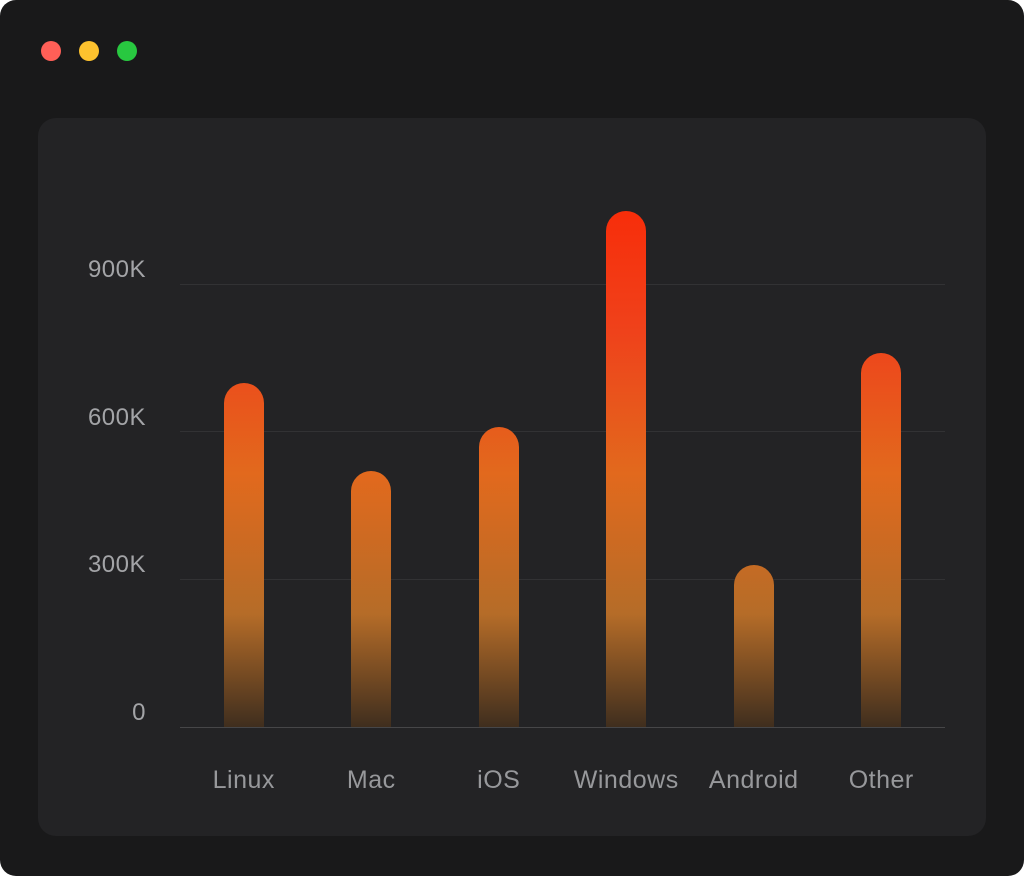 This screenshot has height=876, width=1024. What do you see at coordinates (127, 51) in the screenshot?
I see `zoom-button` at bounding box center [127, 51].